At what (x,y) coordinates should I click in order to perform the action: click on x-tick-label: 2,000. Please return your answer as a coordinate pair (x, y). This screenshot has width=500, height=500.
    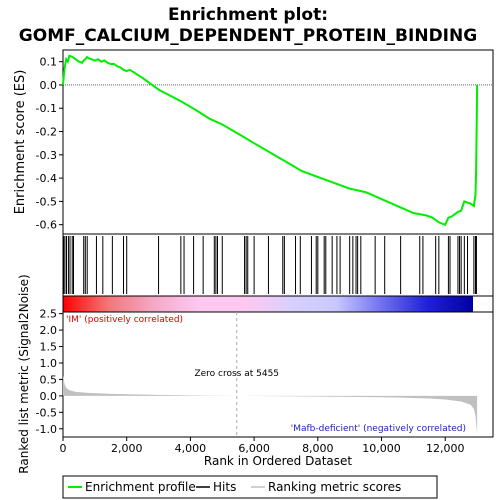
    Looking at the image, I should click on (127, 448).